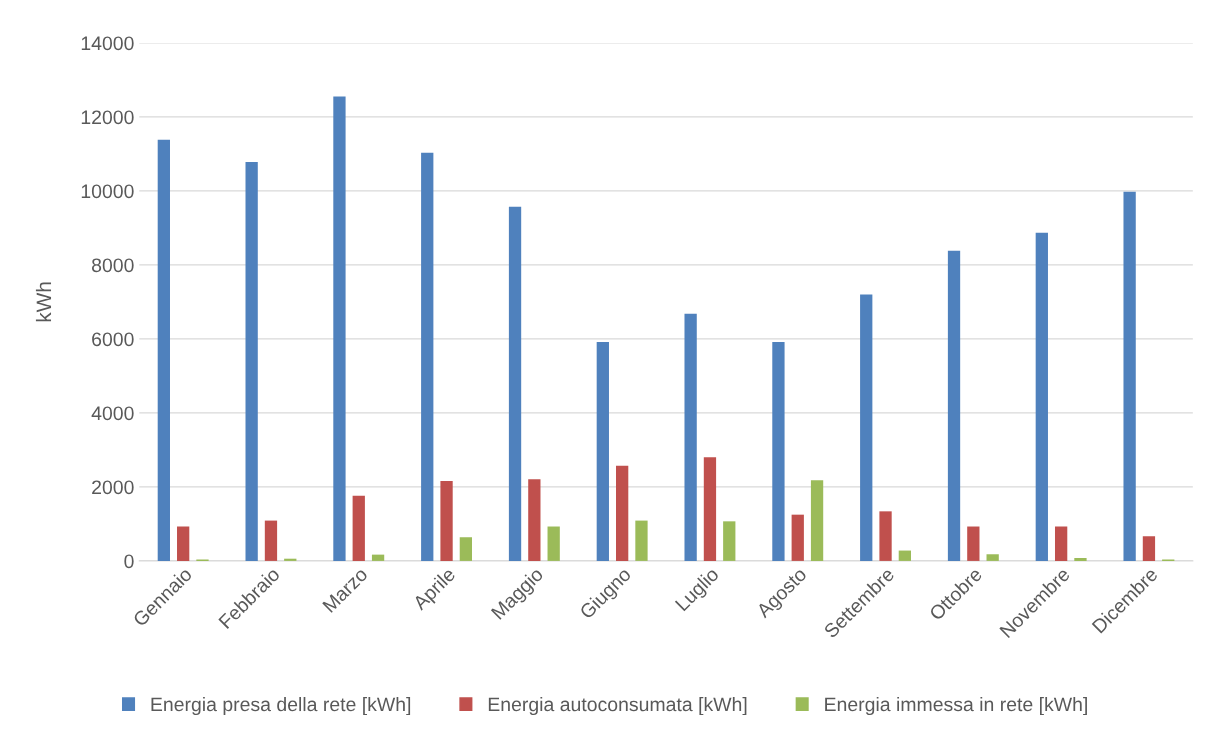 The height and width of the screenshot is (740, 1211). I want to click on legend-label: Energia presa della rete [kWh], so click(281, 706).